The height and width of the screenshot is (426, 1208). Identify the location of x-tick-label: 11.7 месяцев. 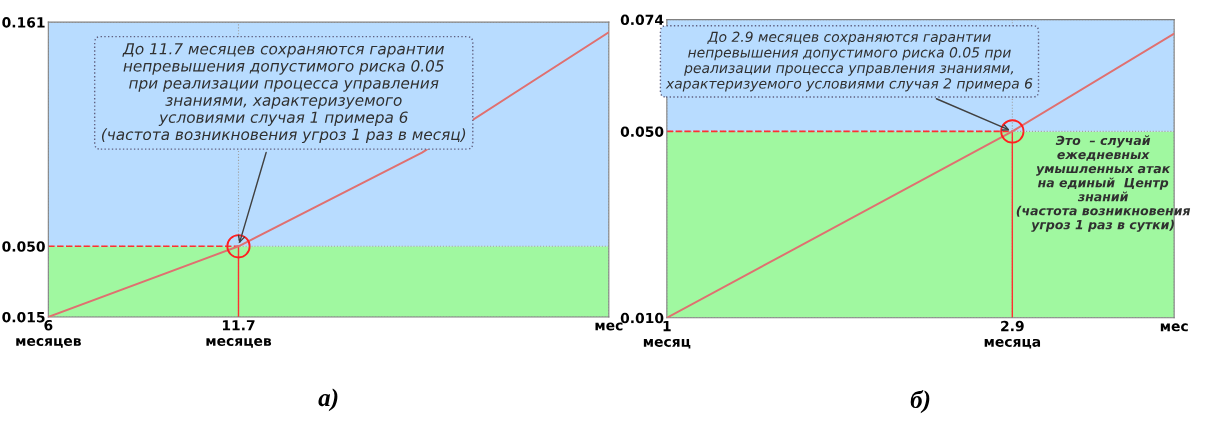
(239, 334).